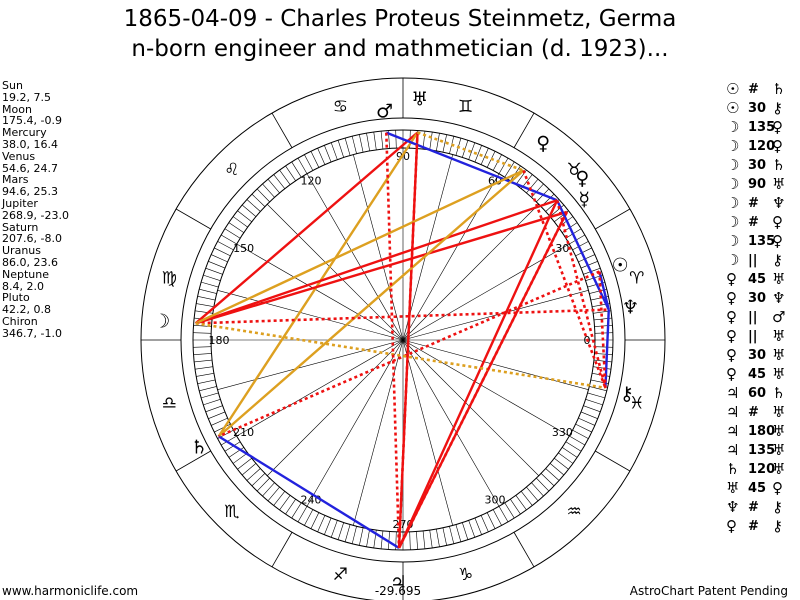 The image size is (800, 600). I want to click on aspect-row: ♀ 45 ♅, so click(762, 279).